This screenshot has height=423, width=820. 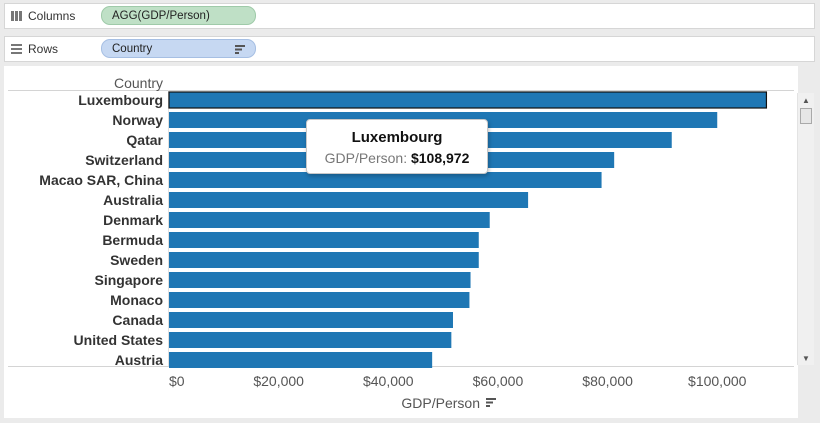 What do you see at coordinates (806, 358) in the screenshot?
I see `scroll-down-icon: ▼` at bounding box center [806, 358].